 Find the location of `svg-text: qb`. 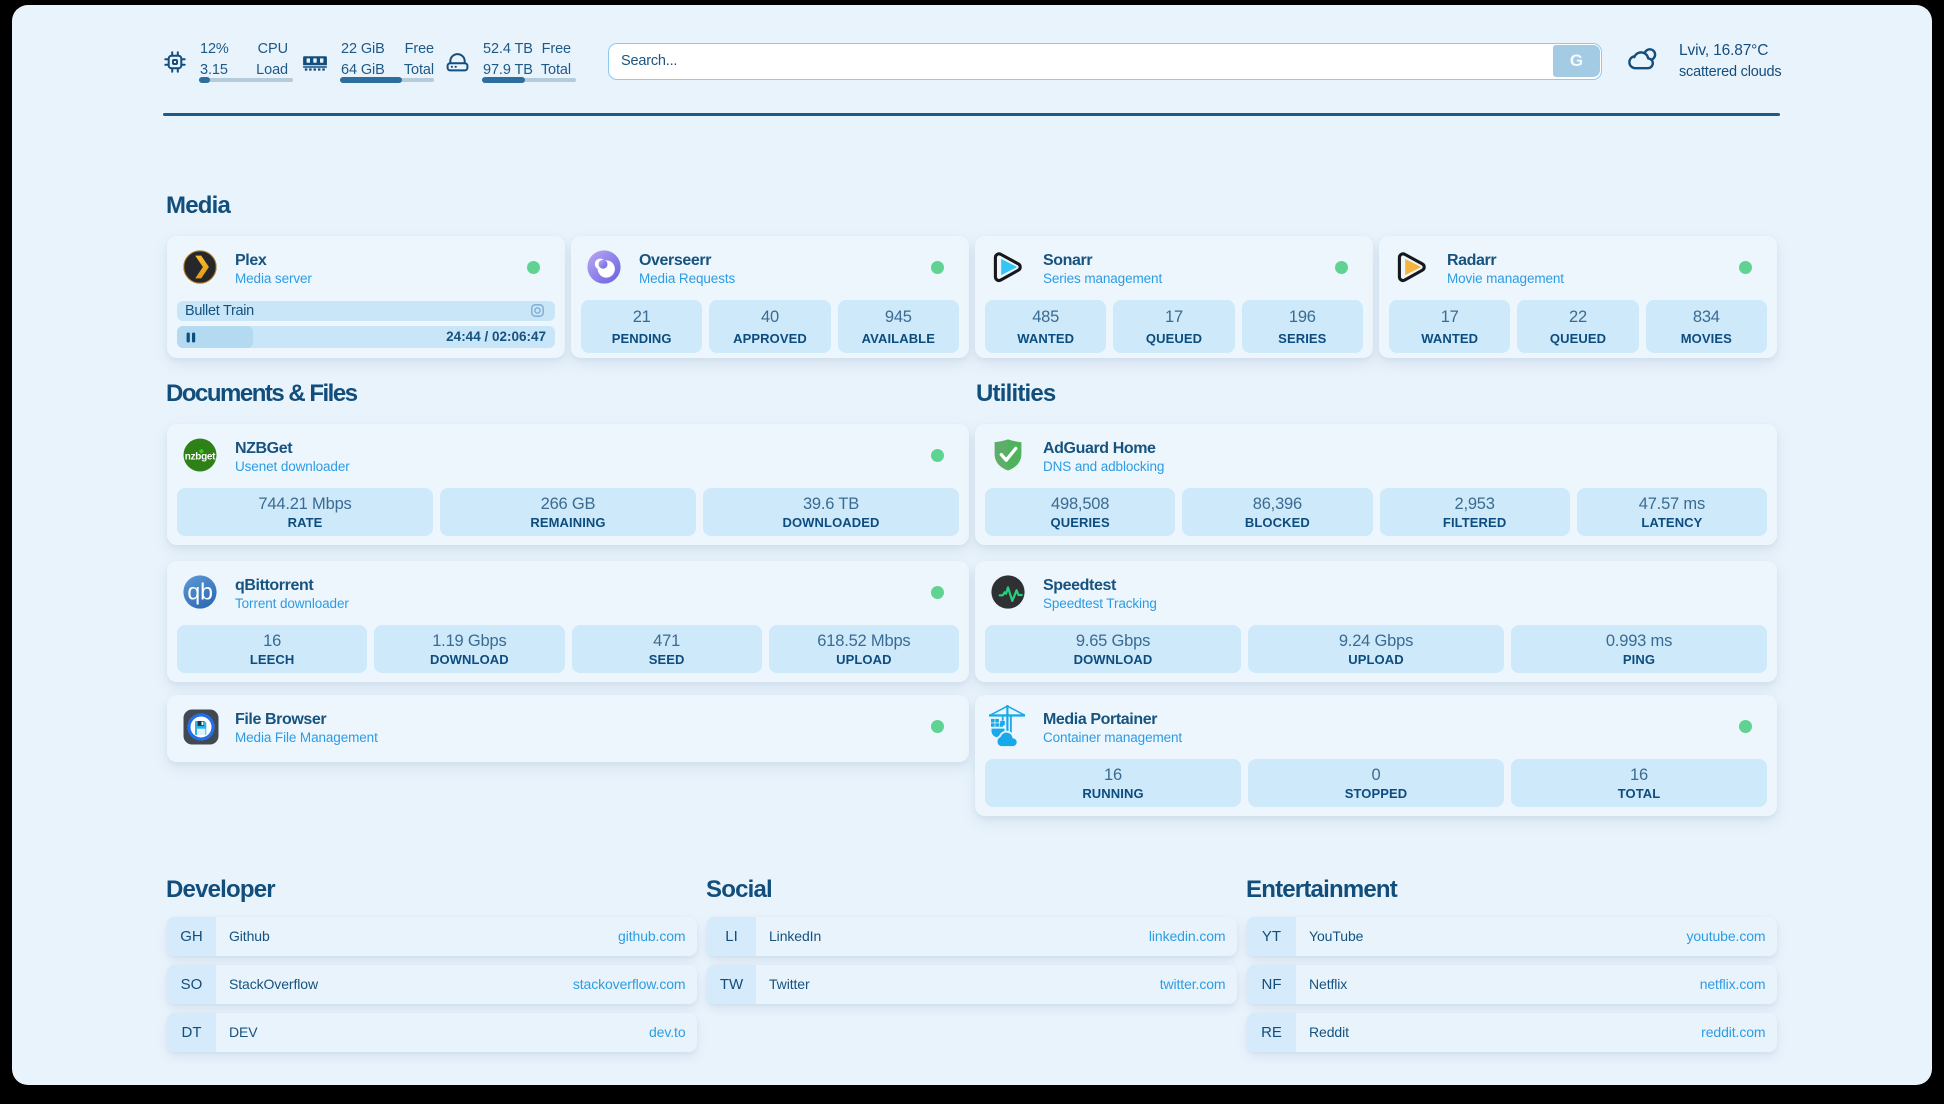

svg-text: qb is located at coordinates (200, 592).